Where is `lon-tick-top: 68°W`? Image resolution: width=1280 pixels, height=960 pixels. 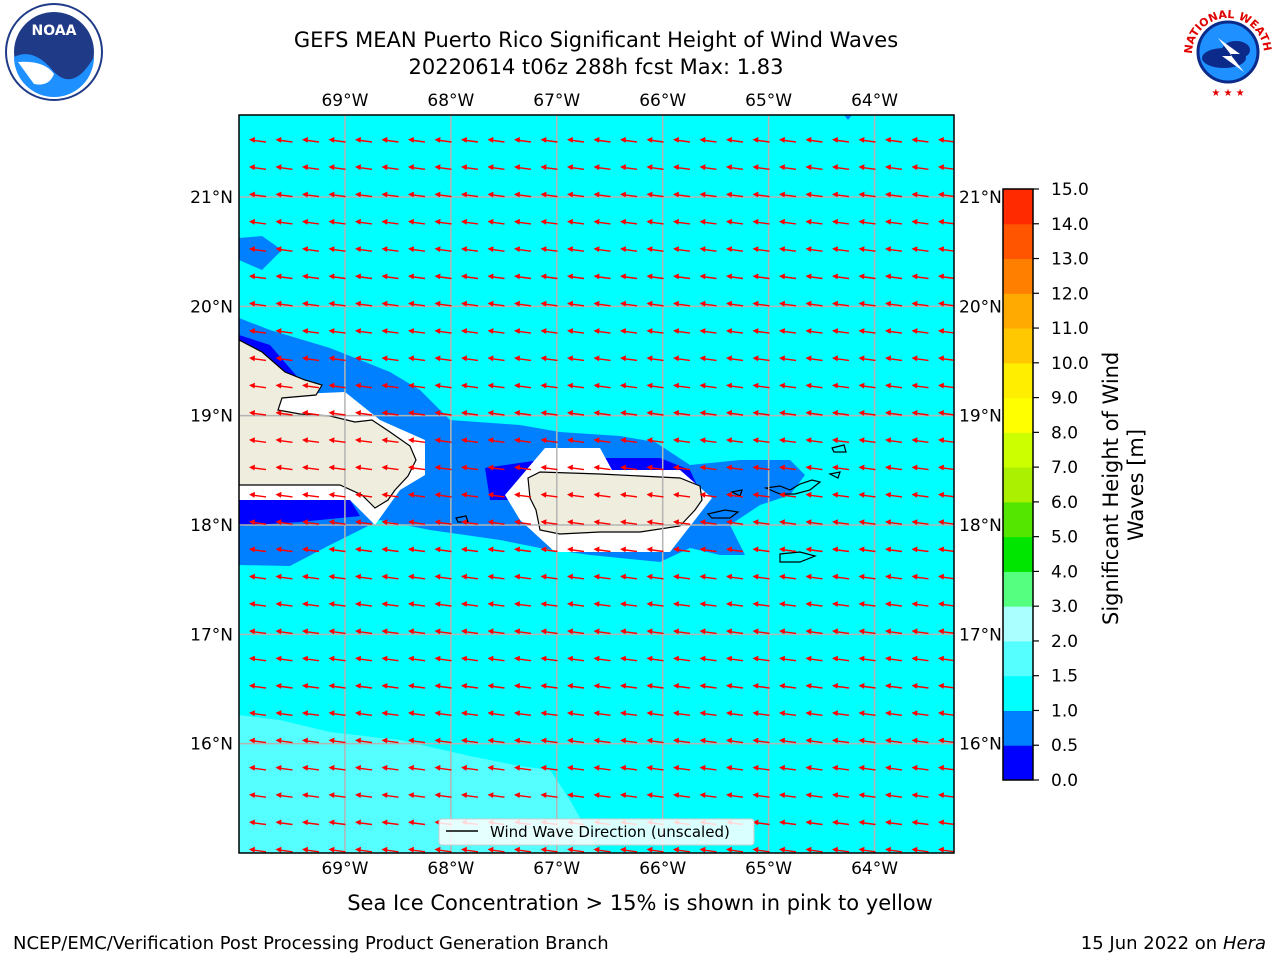 lon-tick-top: 68°W is located at coordinates (450, 101).